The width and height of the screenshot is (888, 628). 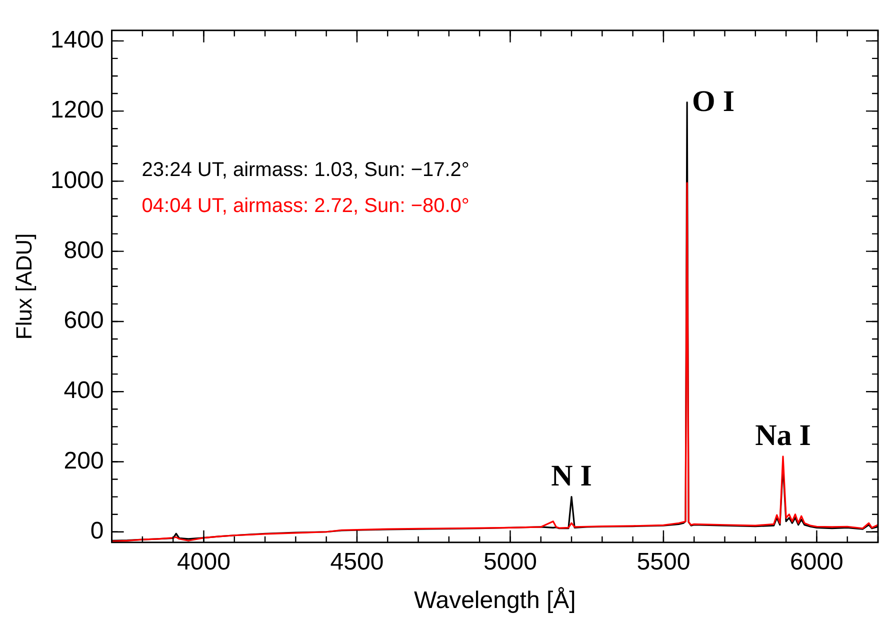 What do you see at coordinates (84, 250) in the screenshot?
I see `y-tick-label: 800` at bounding box center [84, 250].